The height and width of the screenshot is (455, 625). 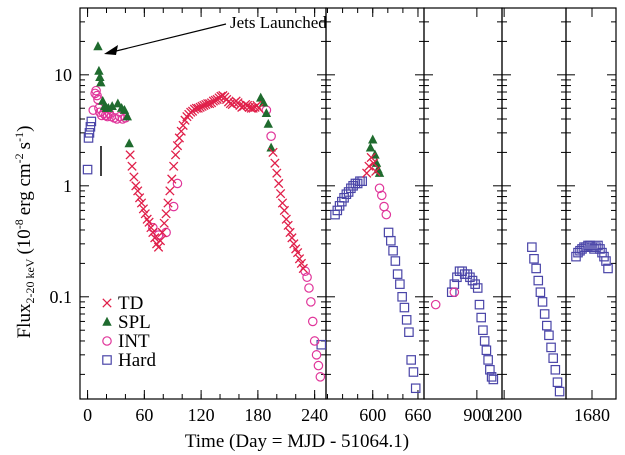 I want to click on legend-label-int: INT, so click(x=134, y=341).